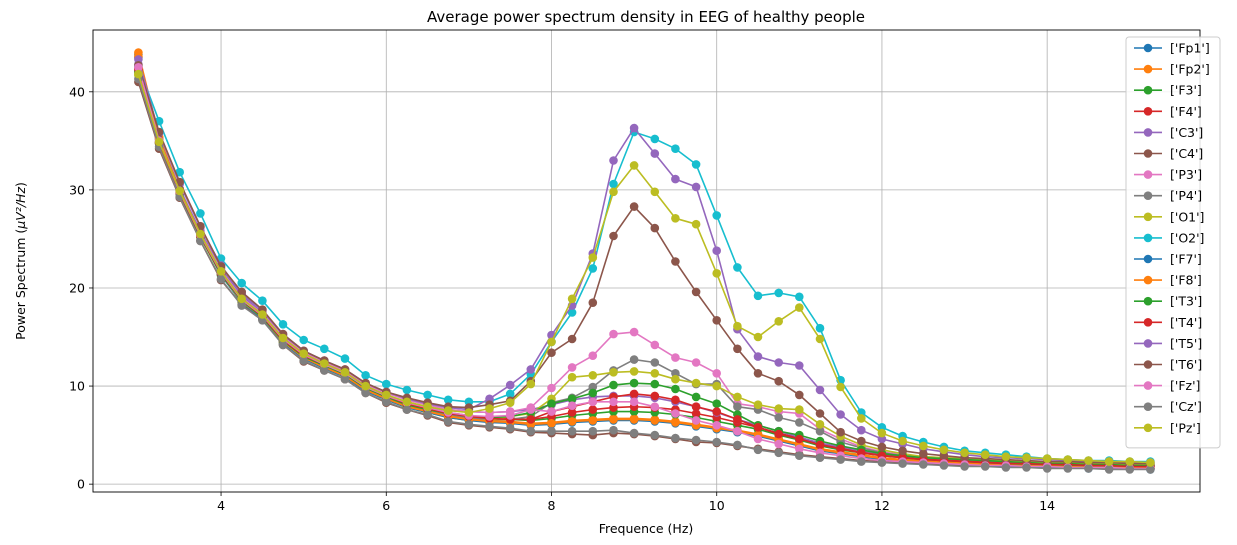 Image resolution: width=1237 pixels, height=545 pixels. I want to click on legend-label: ['F3'], so click(1186, 90).